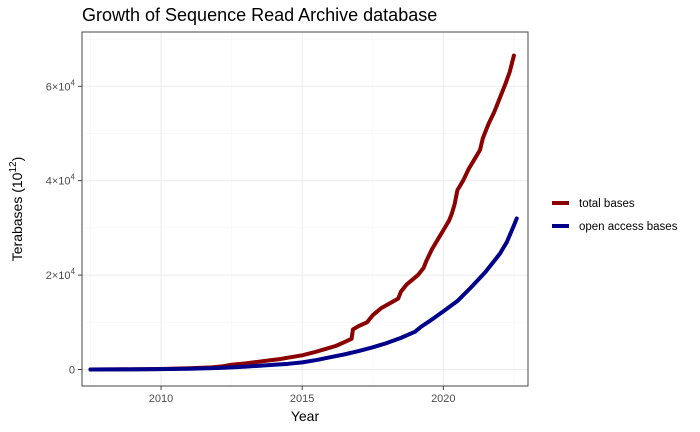  I want to click on legend-label-total-bases: total bases, so click(607, 204).